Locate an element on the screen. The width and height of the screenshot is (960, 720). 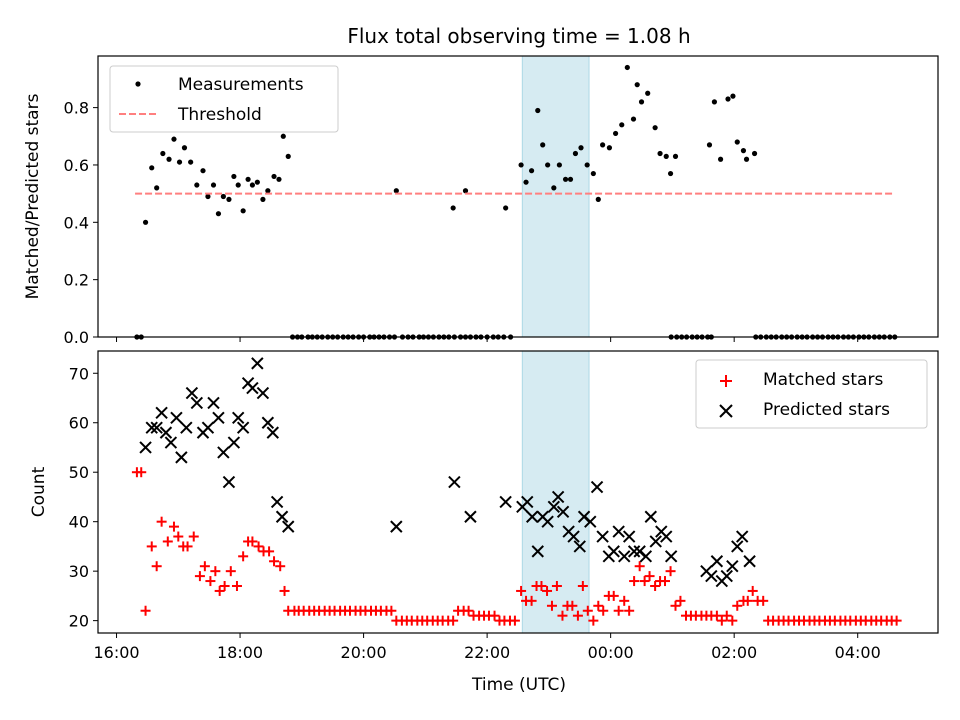
legend-predicted-marker is located at coordinates (726, 411).